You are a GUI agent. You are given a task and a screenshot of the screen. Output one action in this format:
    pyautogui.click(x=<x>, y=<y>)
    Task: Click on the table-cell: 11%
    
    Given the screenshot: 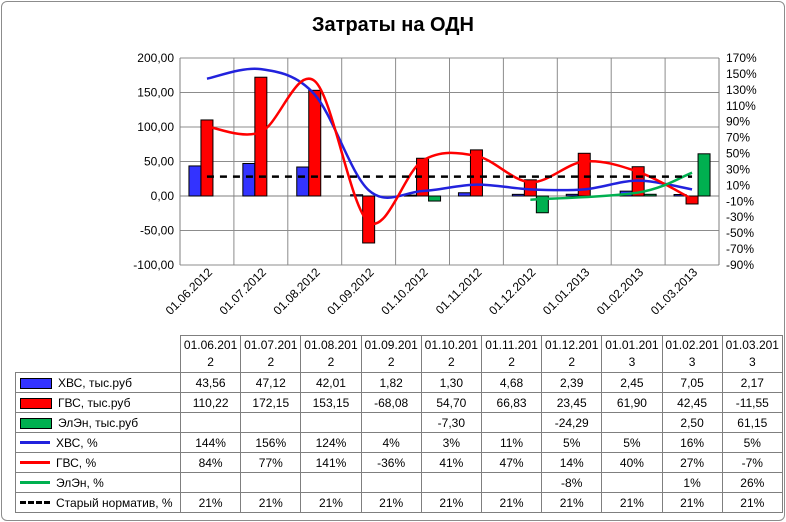 What is the action you would take?
    pyautogui.click(x=511, y=442)
    